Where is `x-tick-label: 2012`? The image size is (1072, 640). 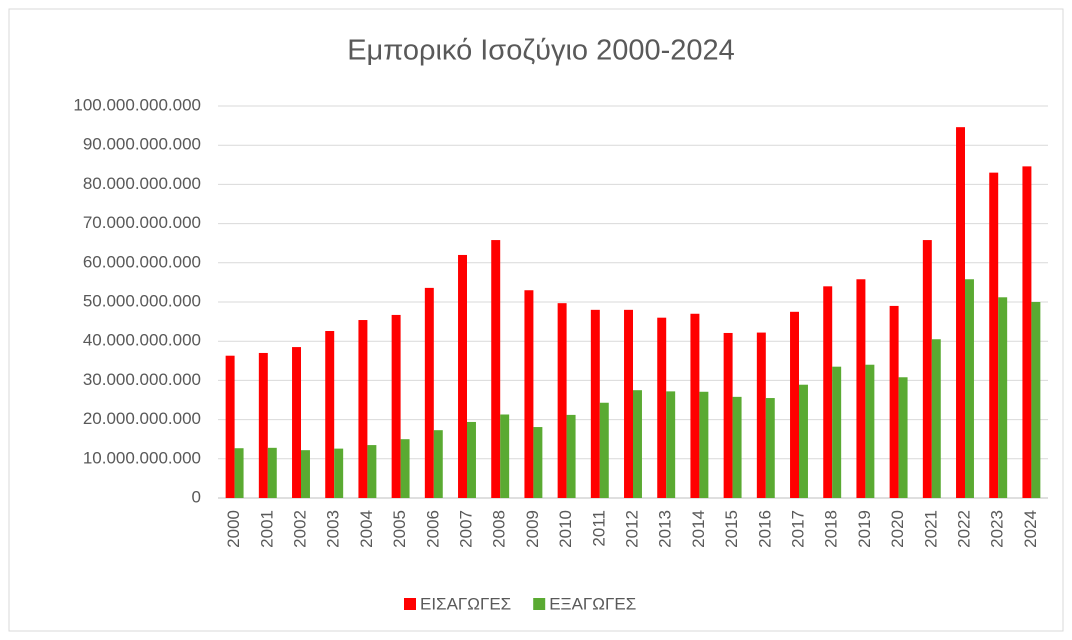
x-tick-label: 2012 is located at coordinates (631, 529).